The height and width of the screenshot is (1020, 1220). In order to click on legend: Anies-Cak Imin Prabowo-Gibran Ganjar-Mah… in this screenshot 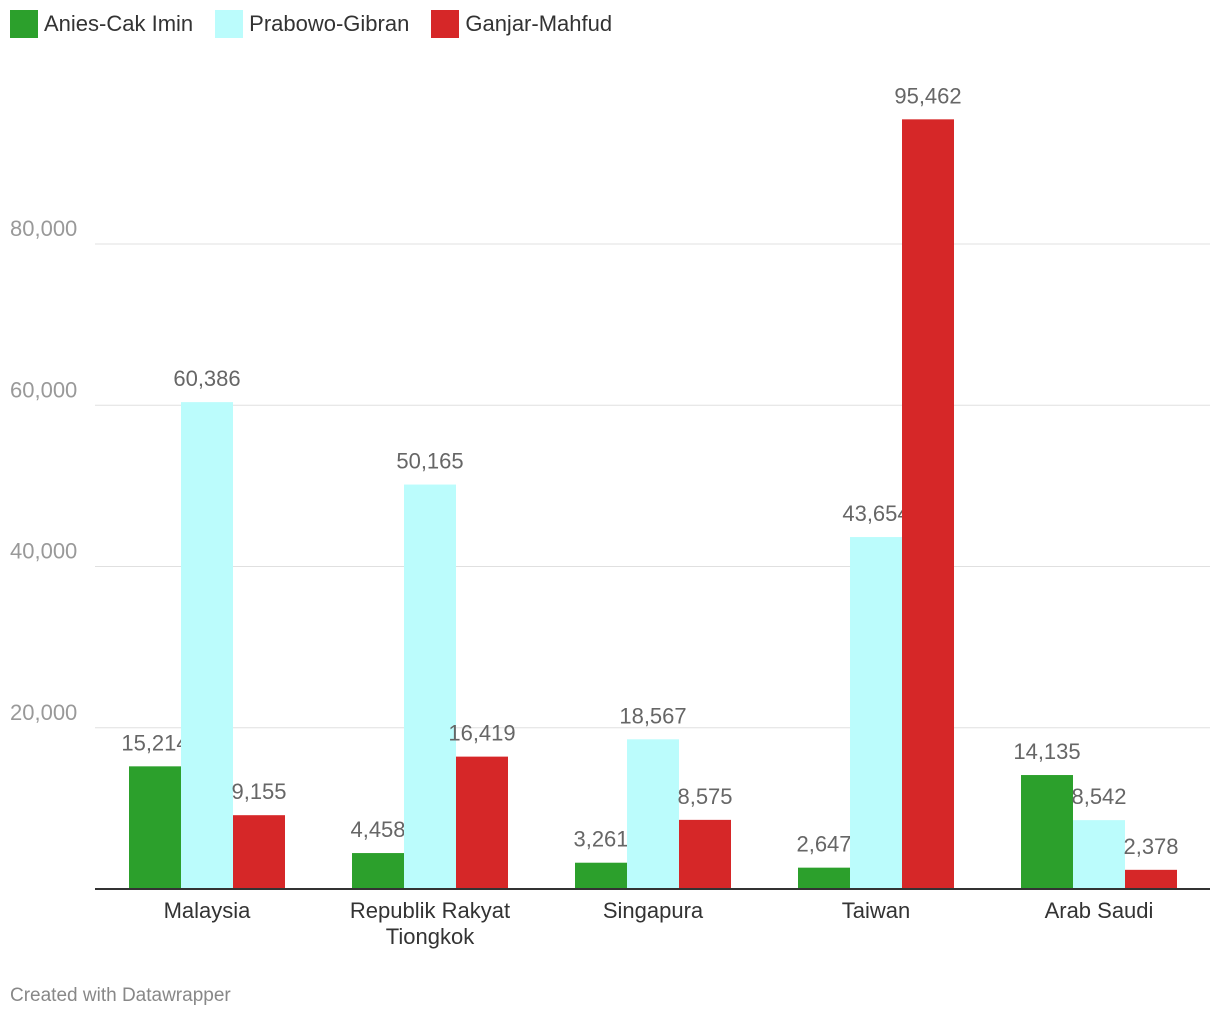, I will do `click(322, 24)`.